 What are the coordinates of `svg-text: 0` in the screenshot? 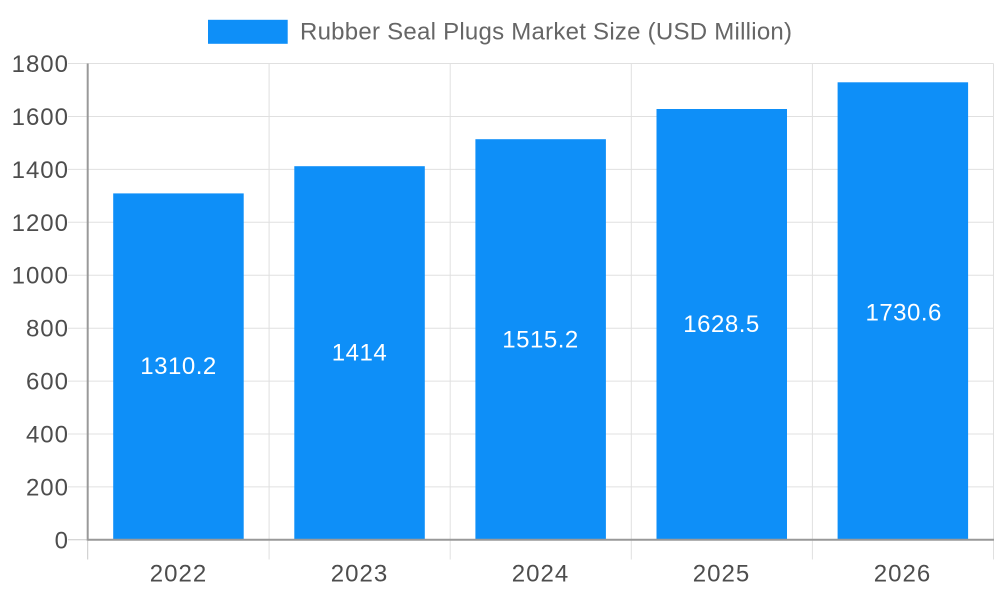 It's located at (62, 540).